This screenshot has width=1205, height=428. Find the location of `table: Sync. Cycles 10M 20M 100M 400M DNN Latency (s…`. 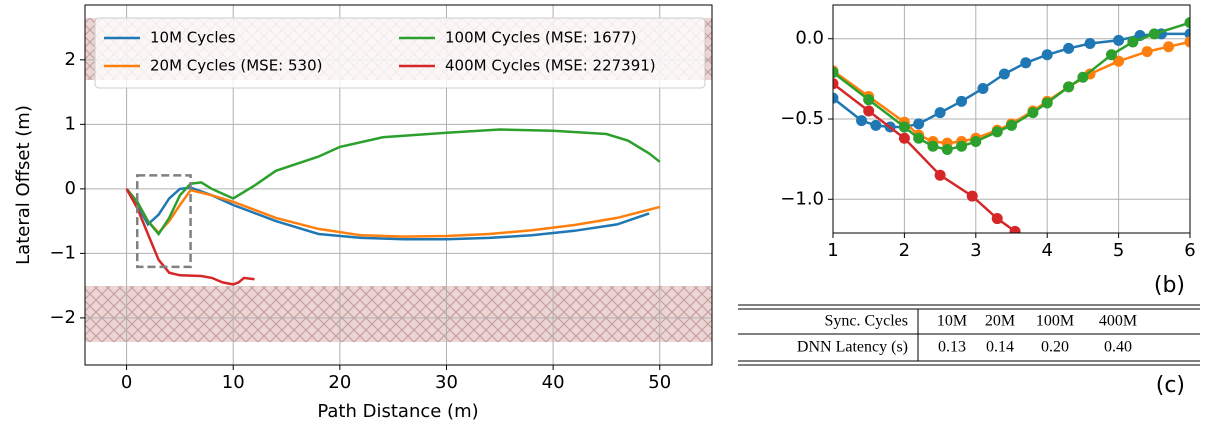

table: Sync. Cycles 10M 20M 100M 400M DNN Latency (s… is located at coordinates (969, 335).